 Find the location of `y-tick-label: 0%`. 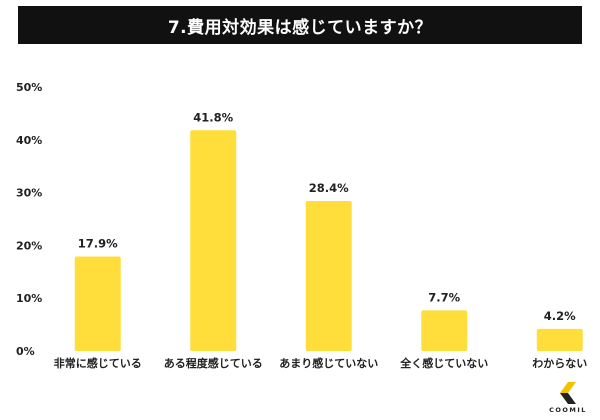

y-tick-label: 0% is located at coordinates (25, 351).